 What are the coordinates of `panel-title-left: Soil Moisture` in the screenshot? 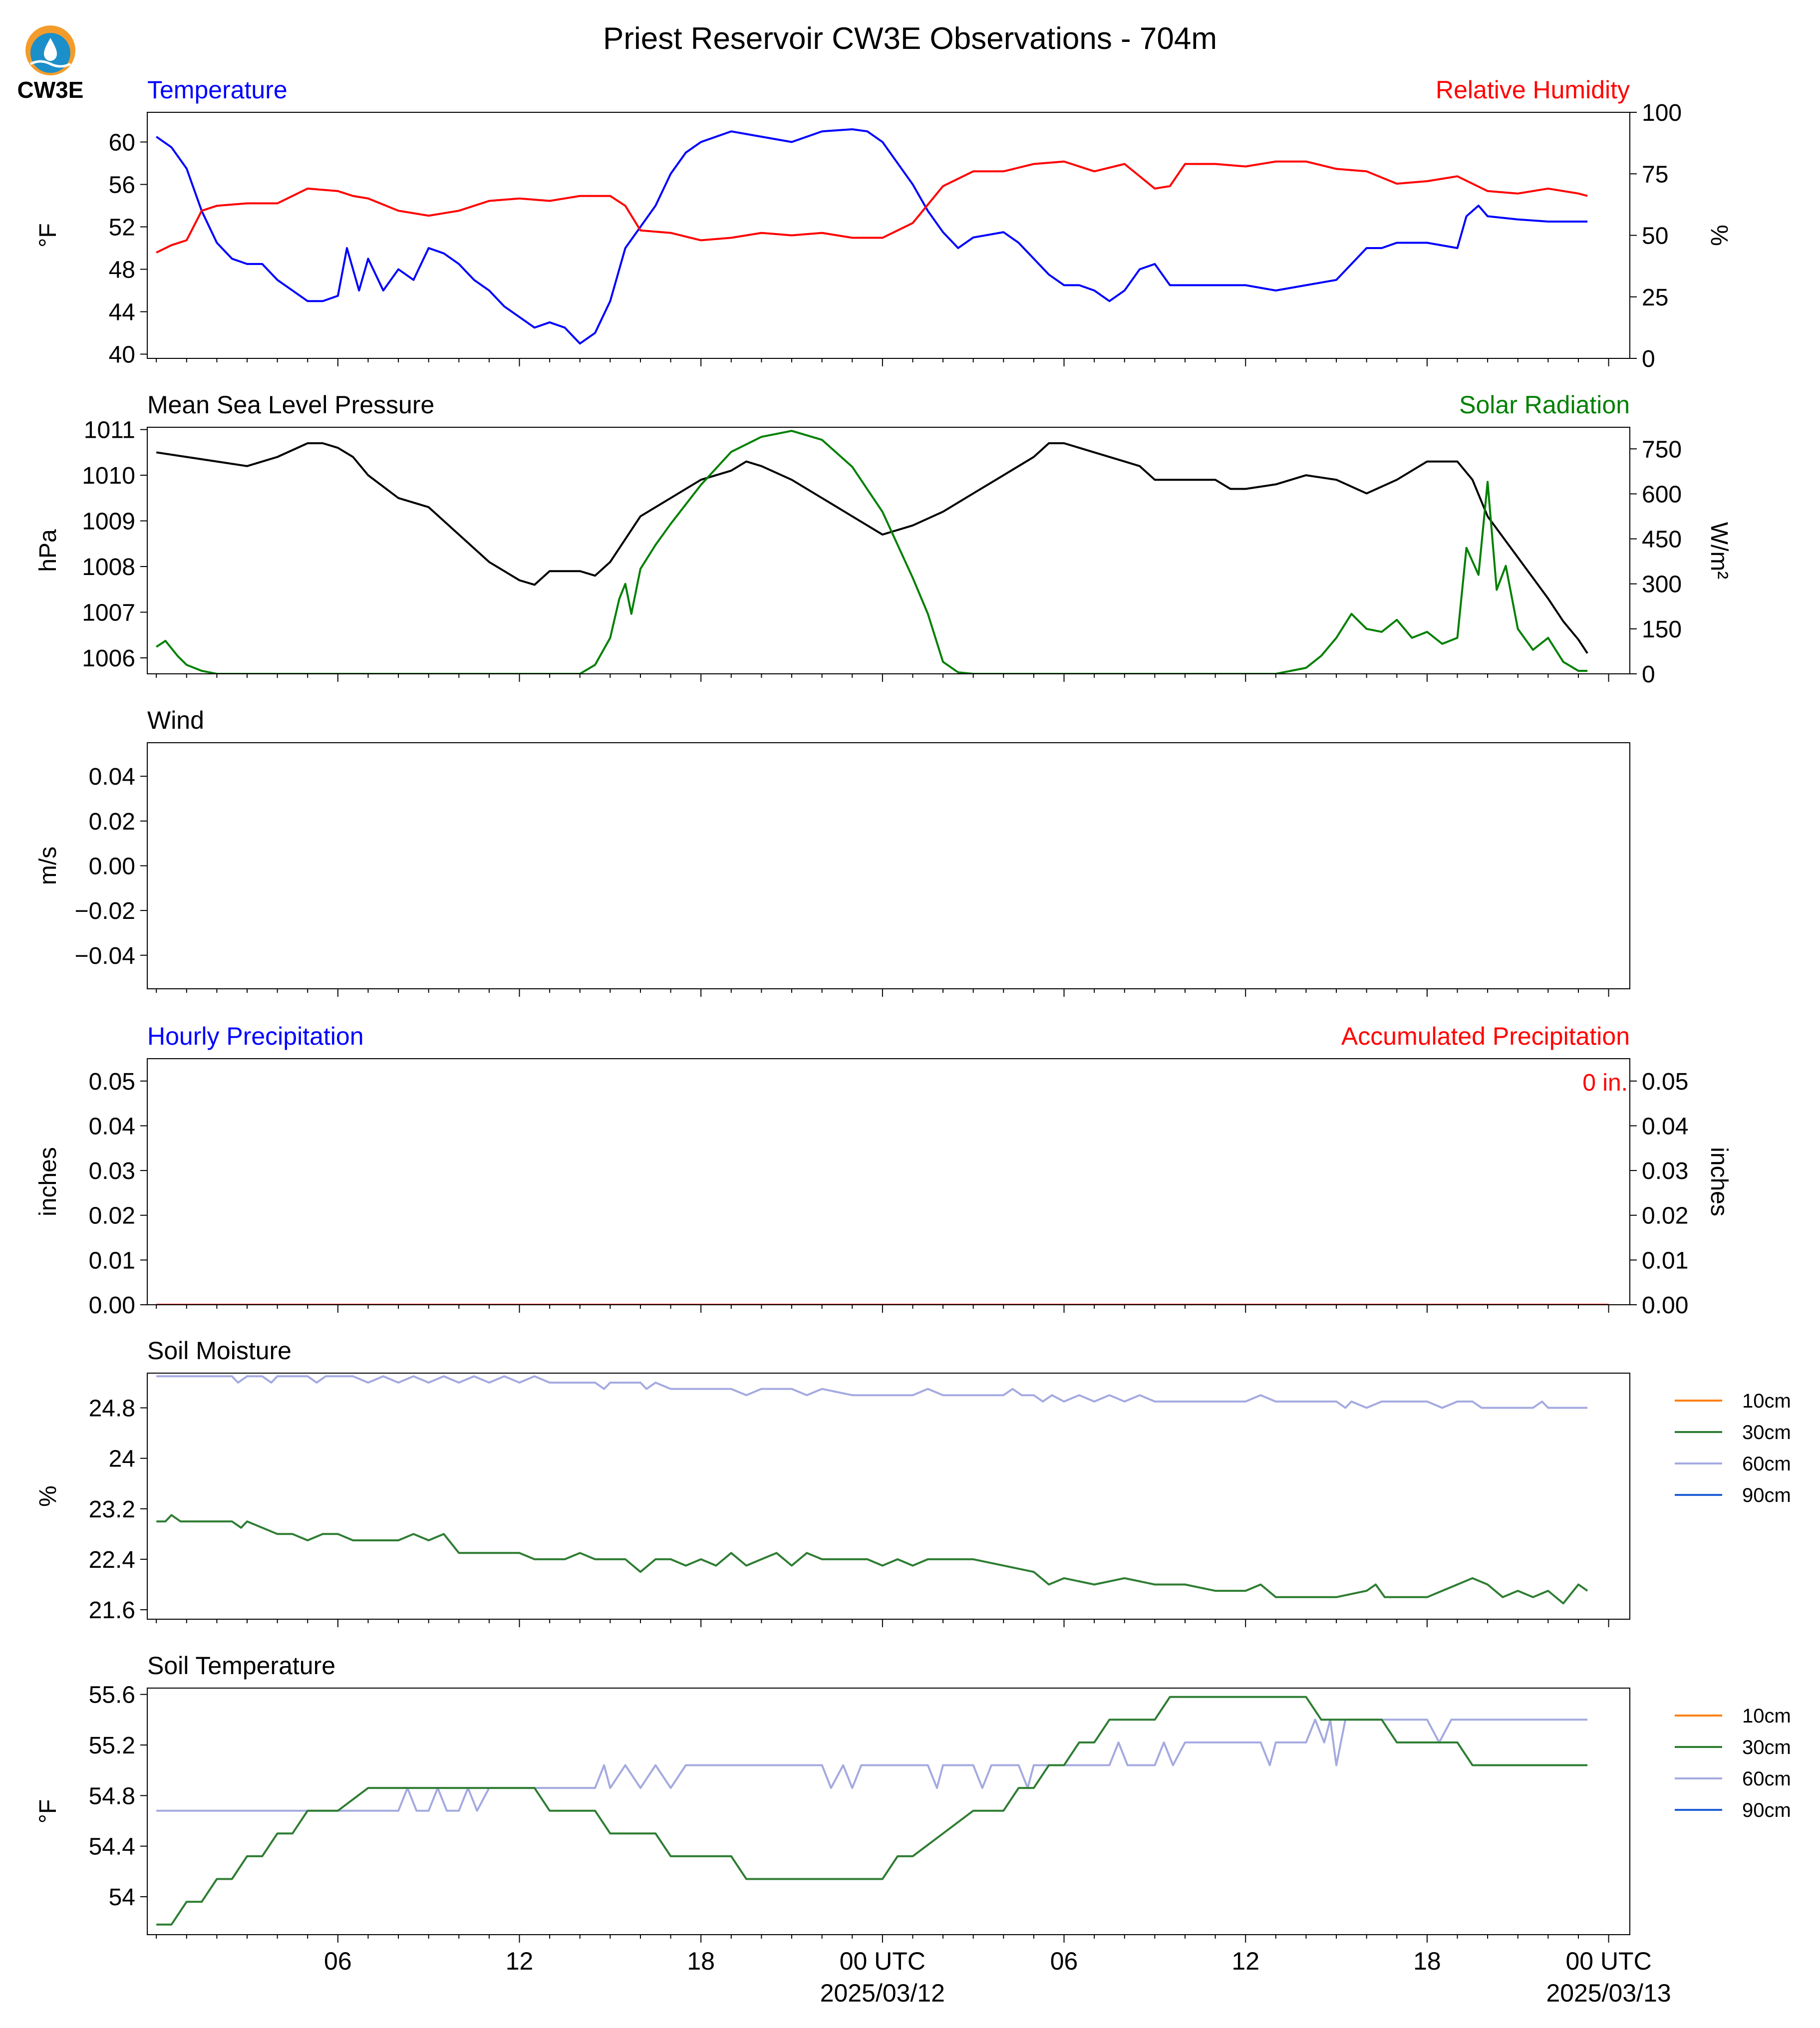 It's located at (219, 1351).